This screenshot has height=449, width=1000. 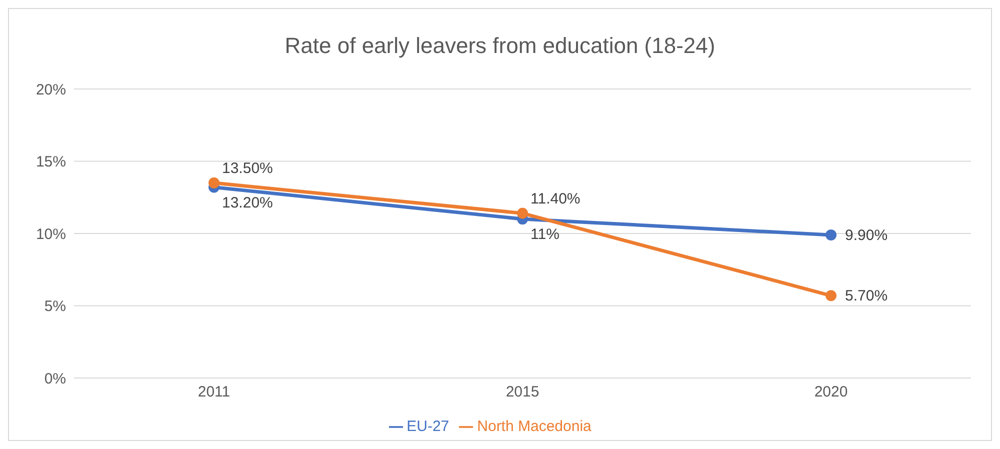 I want to click on data-label: 13.20%, so click(x=247, y=203).